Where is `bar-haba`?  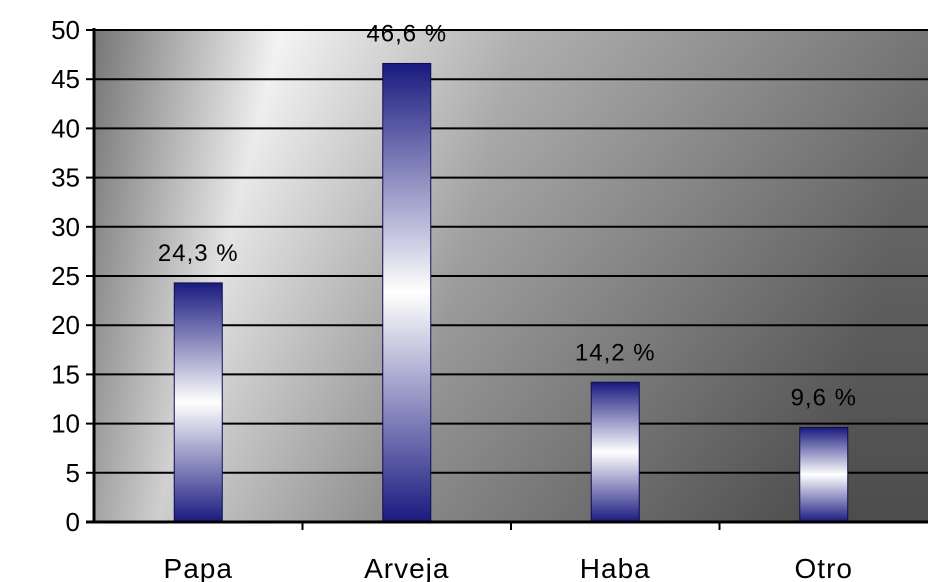
bar-haba is located at coordinates (615, 452).